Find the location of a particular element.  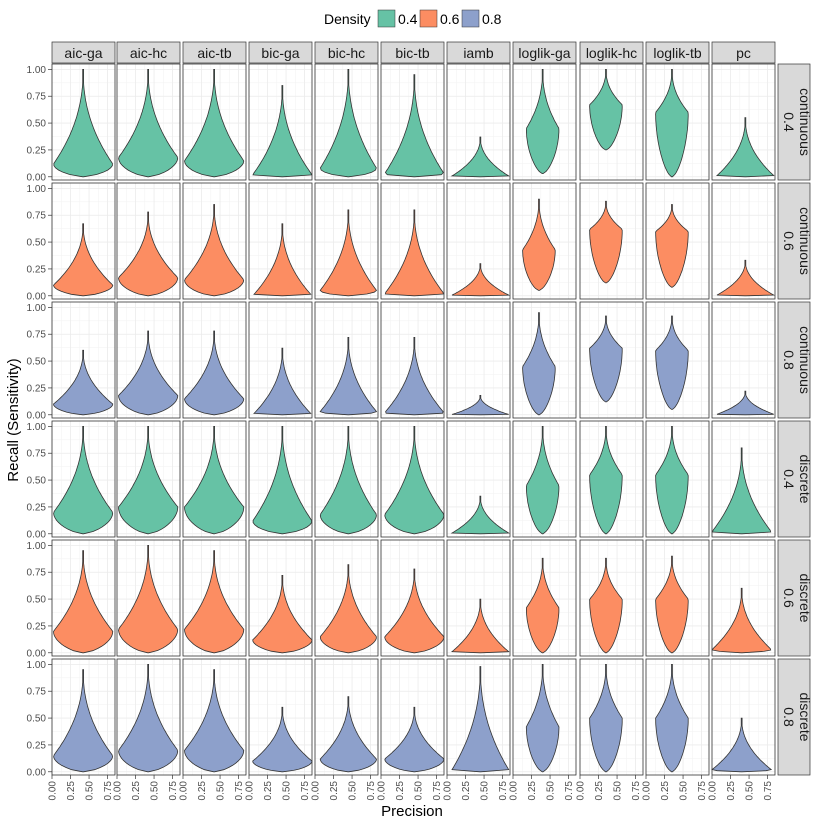

panel-pc-continuous-0.4 is located at coordinates (743, 122).